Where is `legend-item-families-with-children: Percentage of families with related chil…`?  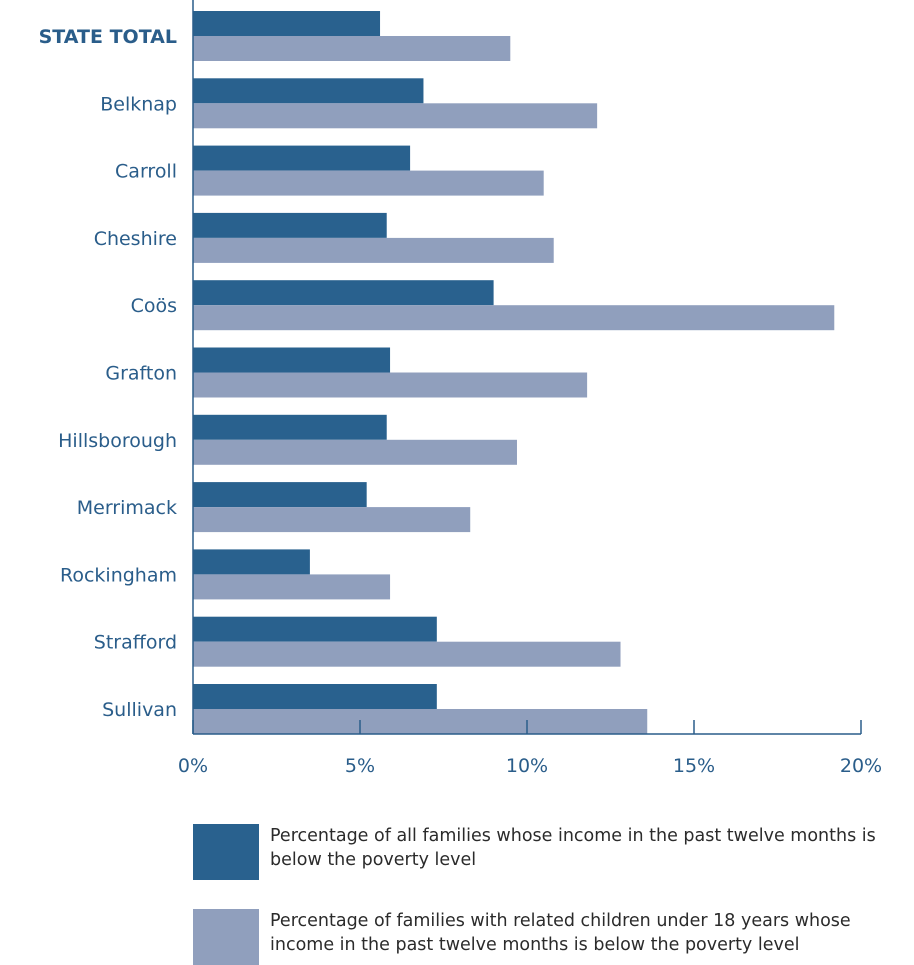
legend-item-families-with-children: Percentage of families with related chil… is located at coordinates (551, 937).